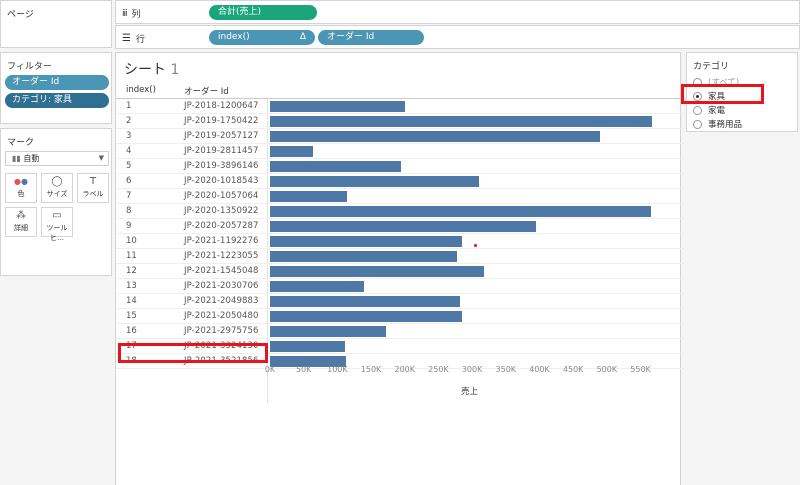  Describe the element at coordinates (129, 166) in the screenshot. I see `row-index: 5` at that location.